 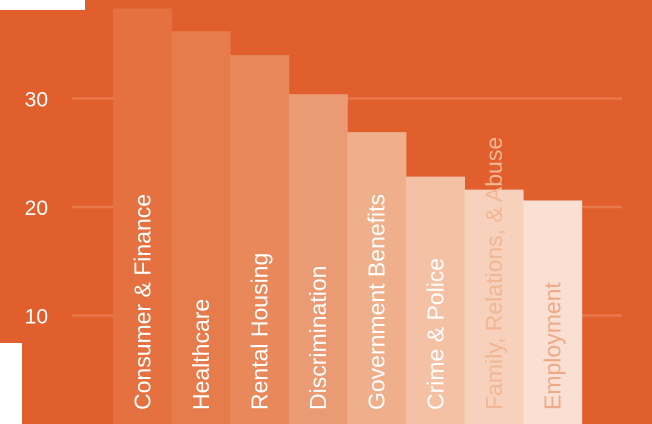 I want to click on bar-label-healthcare: Healthcare, so click(x=201, y=354).